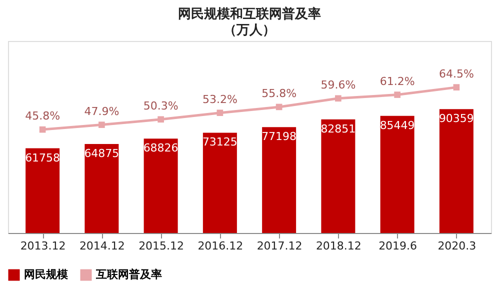 The width and height of the screenshot is (499, 291). Describe the element at coordinates (42, 116) in the screenshot. I see `data-label: 45.8%` at that location.